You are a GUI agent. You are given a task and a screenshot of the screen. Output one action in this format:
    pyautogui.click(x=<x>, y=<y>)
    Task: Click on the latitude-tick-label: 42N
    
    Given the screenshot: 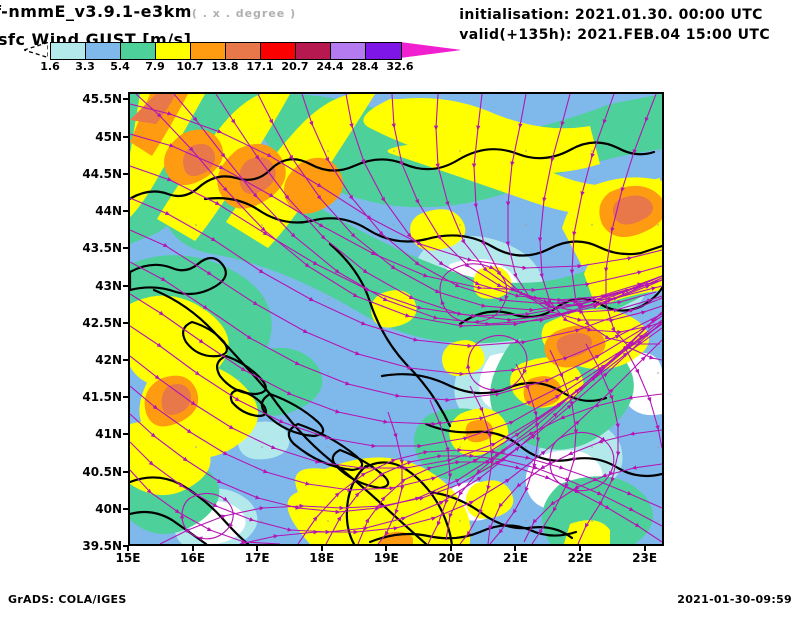 What is the action you would take?
    pyautogui.click(x=108, y=359)
    